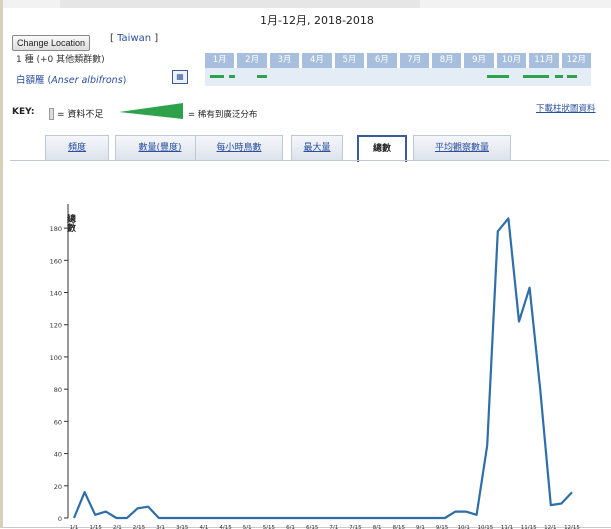 This screenshot has height=529, width=611. Describe the element at coordinates (572, 527) in the screenshot. I see `x-tick-label: 12/15` at that location.